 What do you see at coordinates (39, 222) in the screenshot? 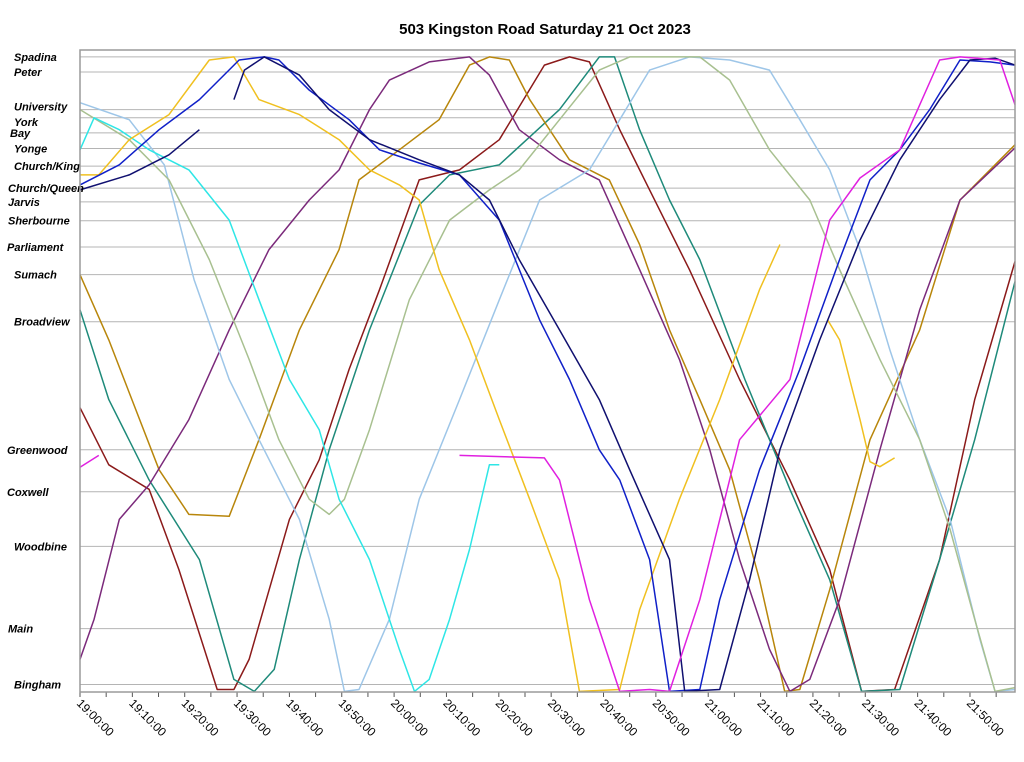
I see `station-label: Sherbourne` at bounding box center [39, 222].